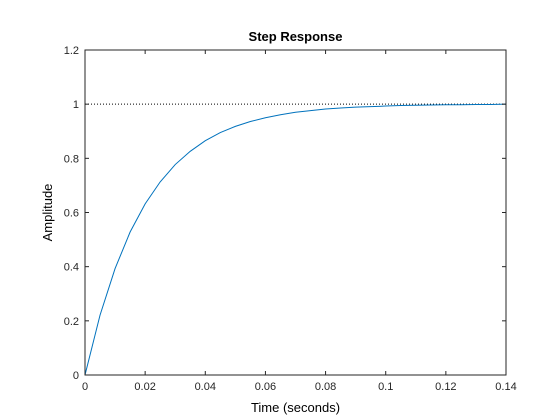  I want to click on y-tick-label: 0.4, so click(71, 268).